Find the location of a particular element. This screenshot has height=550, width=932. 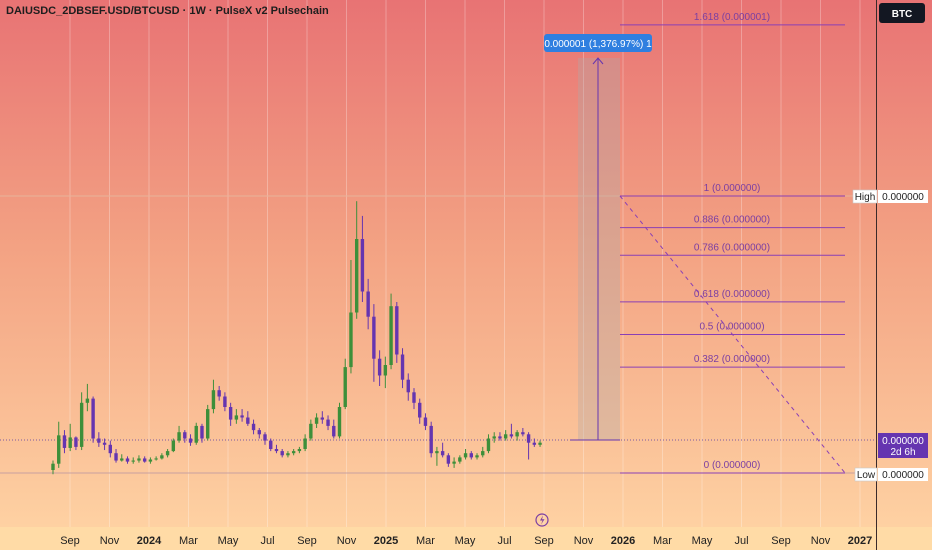

fib-level-label: 0.382 (0.000000) is located at coordinates (732, 359).